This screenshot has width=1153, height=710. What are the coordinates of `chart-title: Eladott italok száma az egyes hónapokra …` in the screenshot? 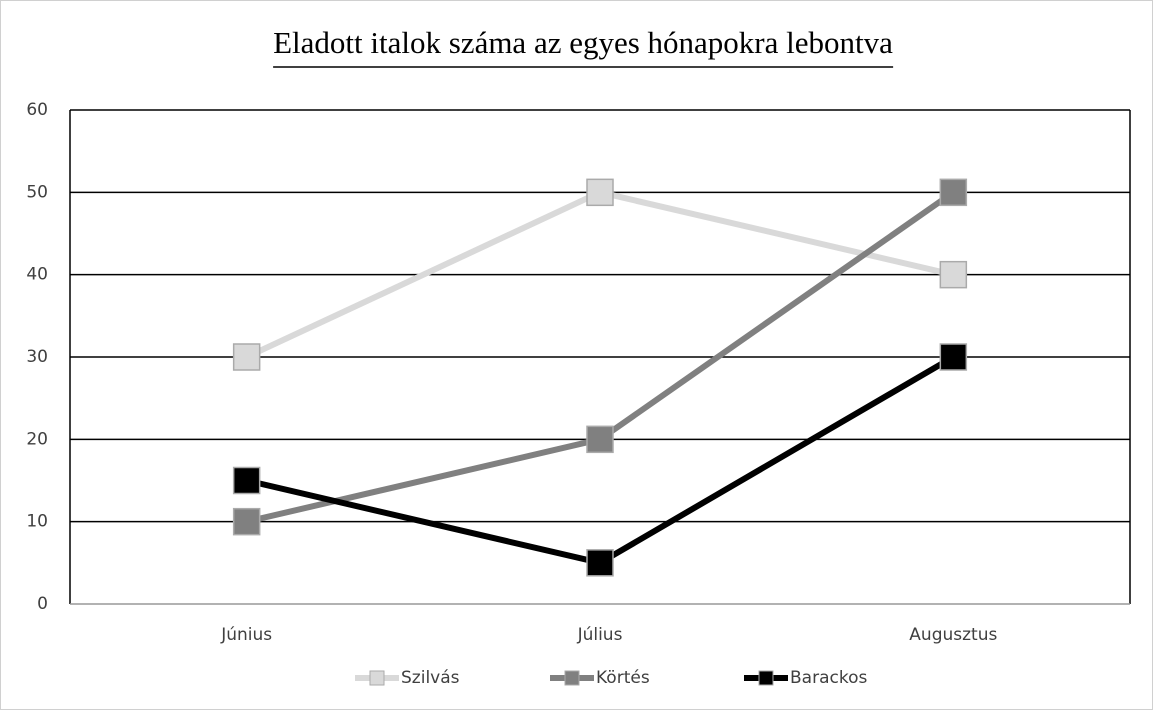 It's located at (583, 42).